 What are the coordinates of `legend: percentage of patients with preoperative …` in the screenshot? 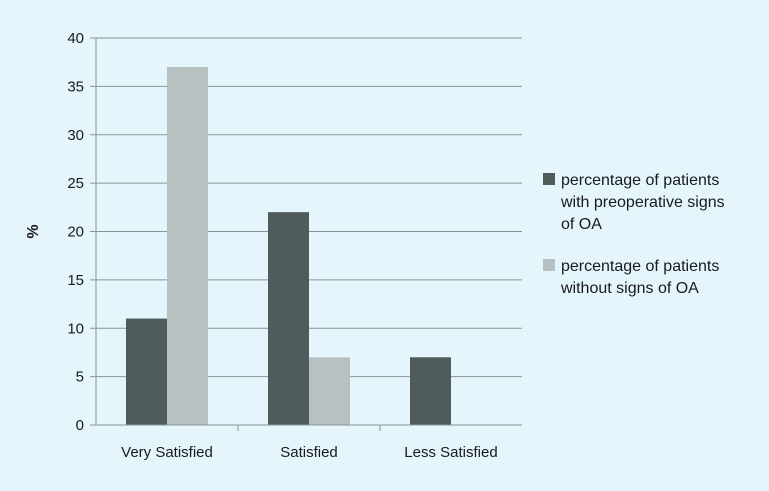 It's located at (634, 234).